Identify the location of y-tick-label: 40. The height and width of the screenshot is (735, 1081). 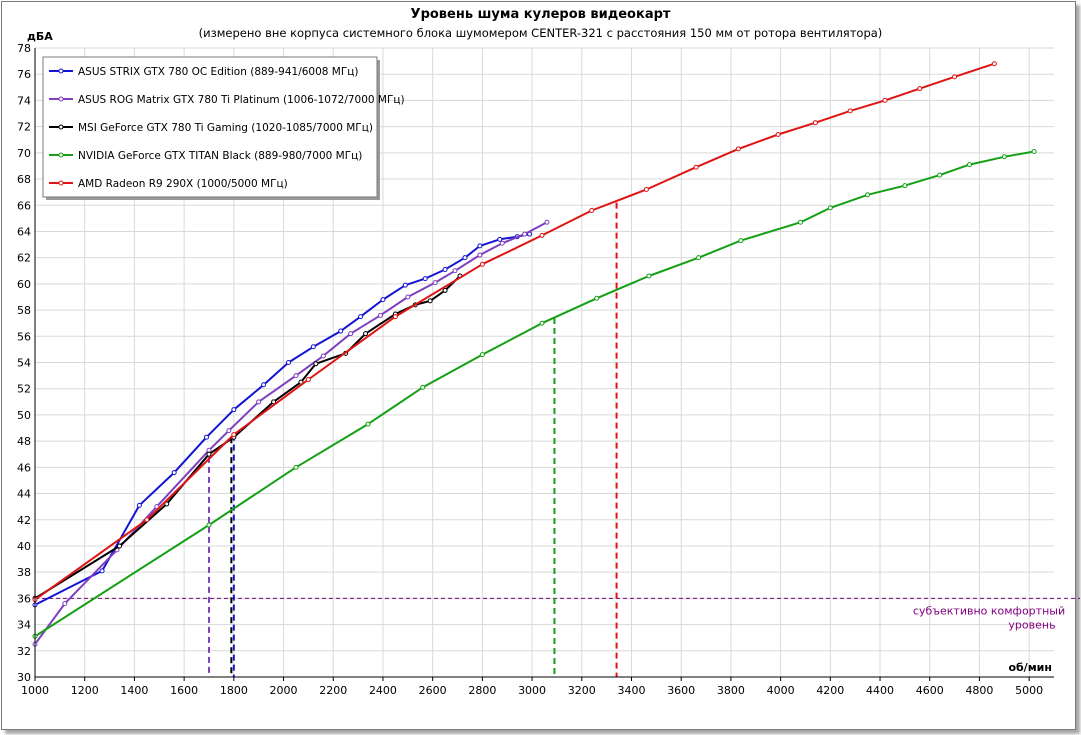
(24, 546).